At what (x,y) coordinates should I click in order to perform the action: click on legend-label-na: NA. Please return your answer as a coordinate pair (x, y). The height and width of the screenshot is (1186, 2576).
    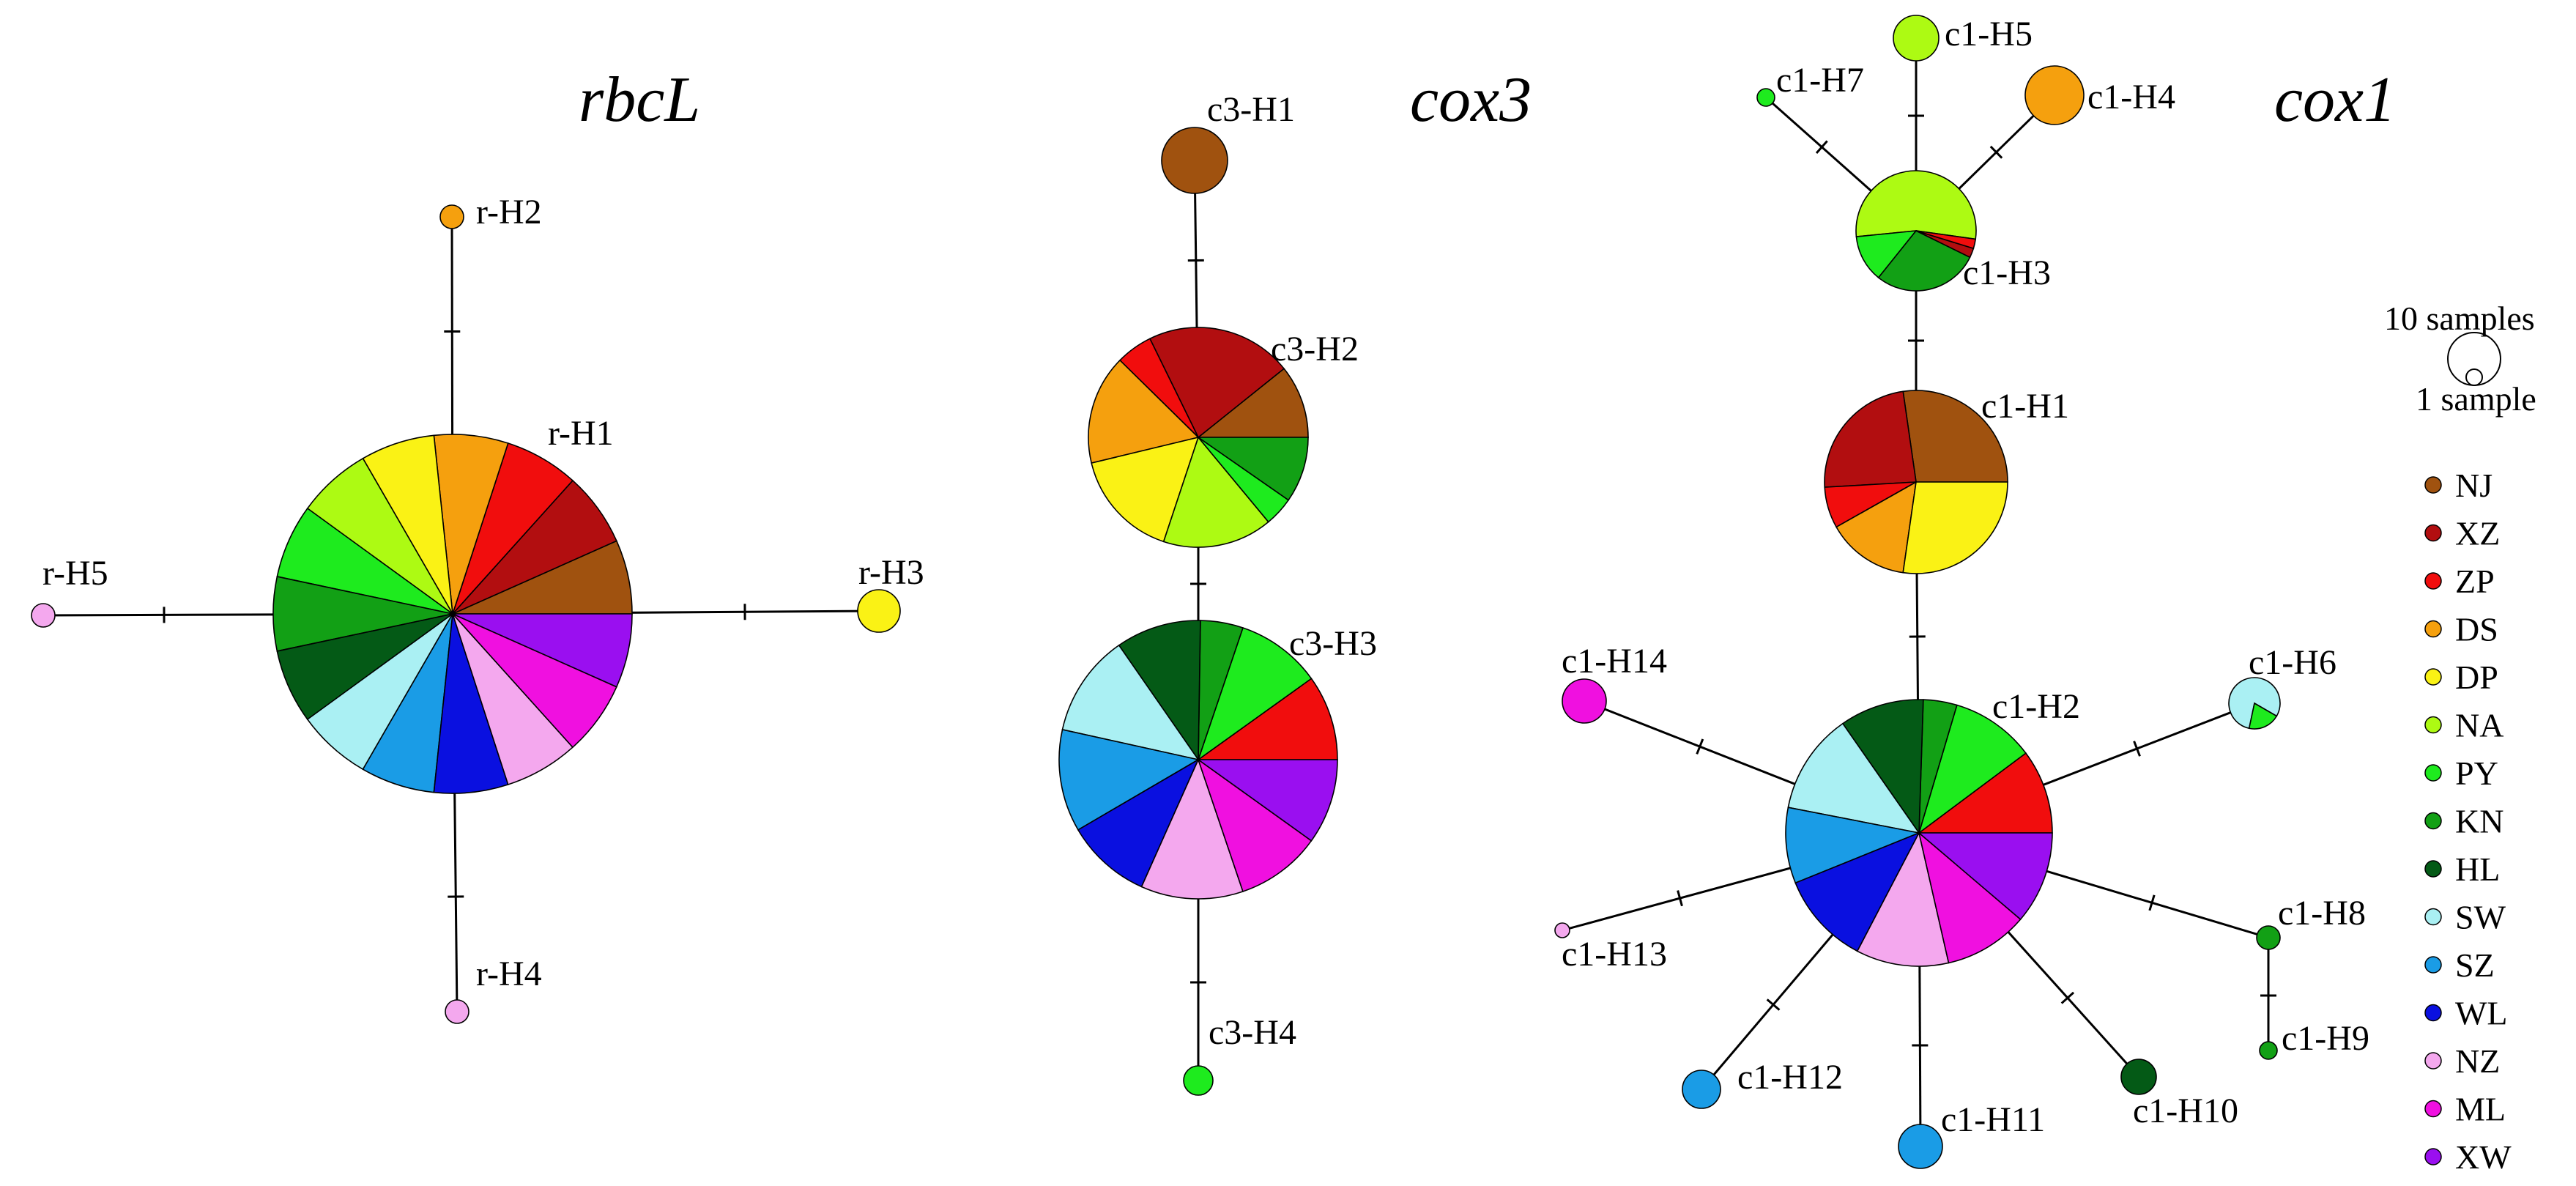
    Looking at the image, I should click on (2479, 725).